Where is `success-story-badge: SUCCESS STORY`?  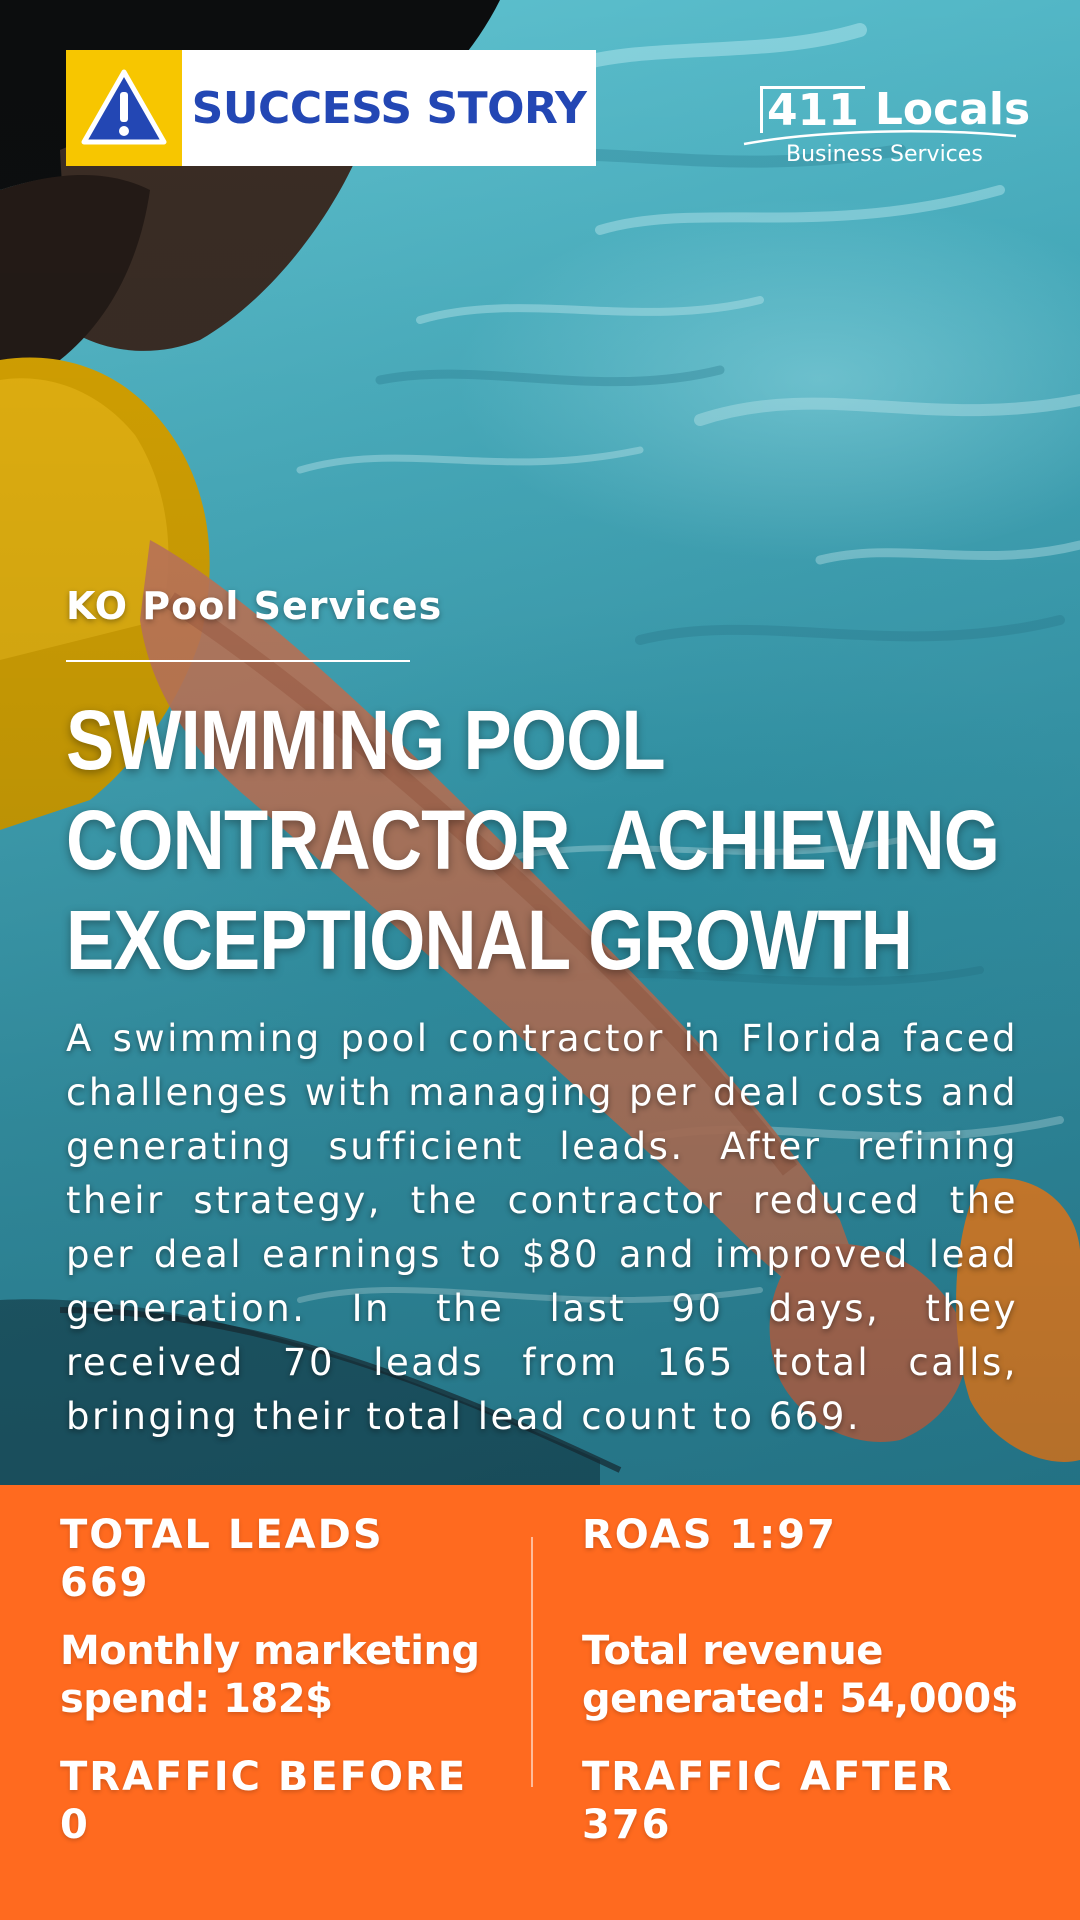 success-story-badge: SUCCESS STORY is located at coordinates (331, 108).